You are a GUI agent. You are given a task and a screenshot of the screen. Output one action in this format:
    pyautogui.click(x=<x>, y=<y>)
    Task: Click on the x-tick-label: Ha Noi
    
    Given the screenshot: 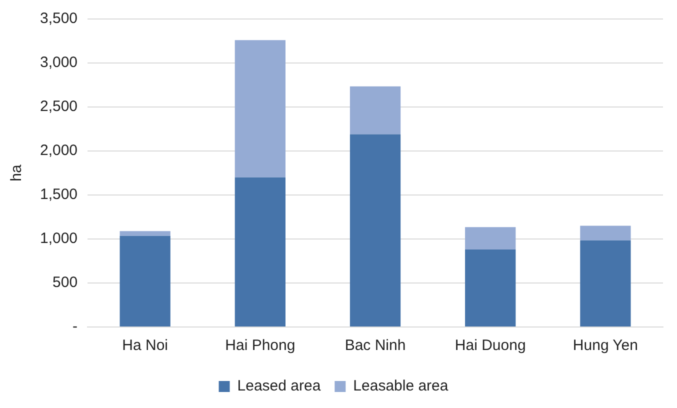 What is the action you would take?
    pyautogui.click(x=145, y=345)
    